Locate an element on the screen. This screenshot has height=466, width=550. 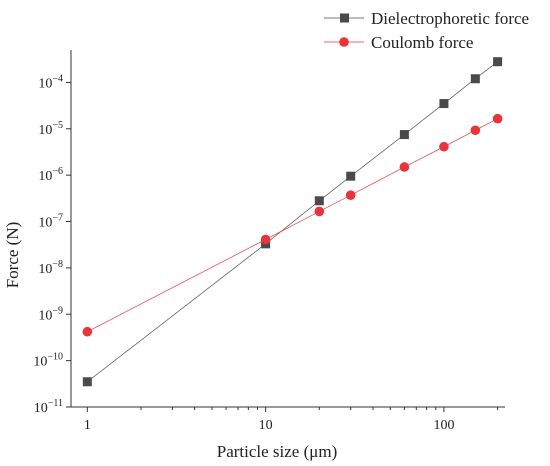
legend-label: Dielectrophoretic force is located at coordinates (450, 18).